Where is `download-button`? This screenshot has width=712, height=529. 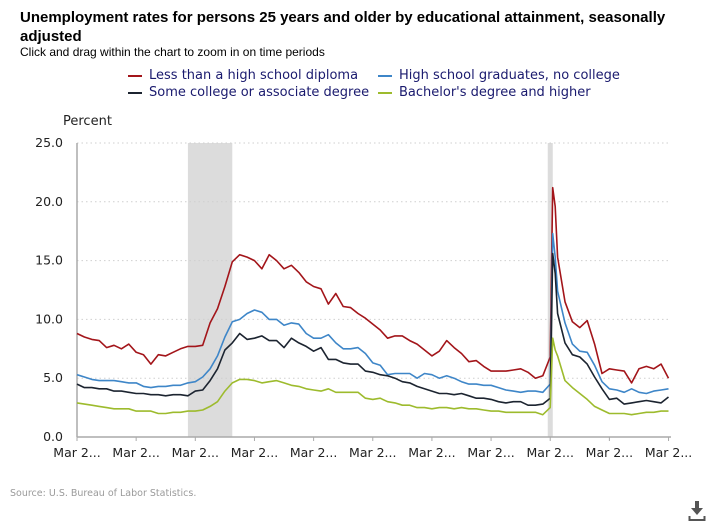 download-button is located at coordinates (697, 511).